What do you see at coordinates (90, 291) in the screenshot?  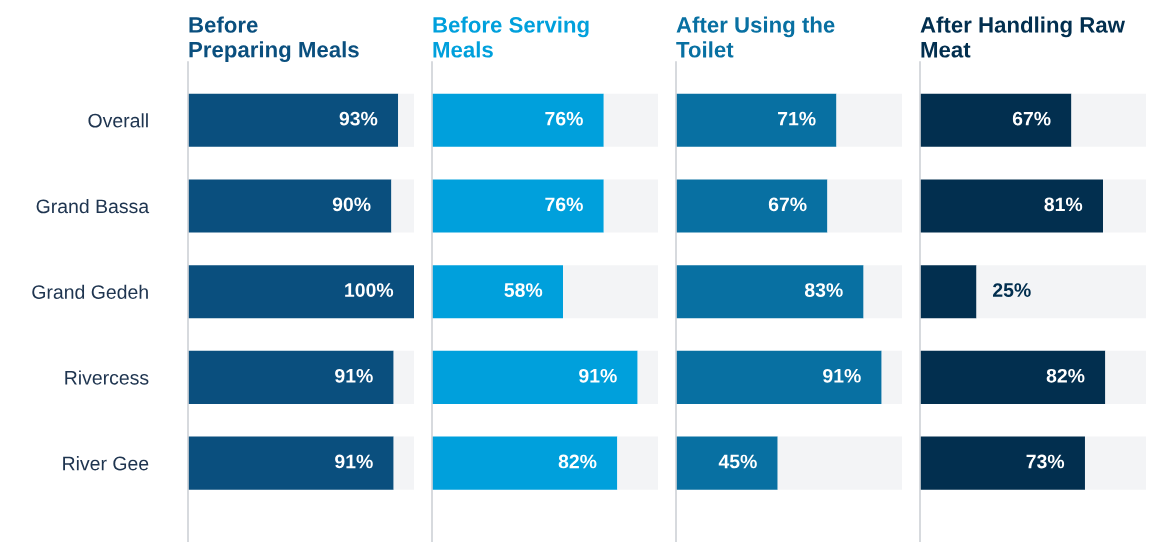 I see `y-tick-label: Grand Gedeh` at bounding box center [90, 291].